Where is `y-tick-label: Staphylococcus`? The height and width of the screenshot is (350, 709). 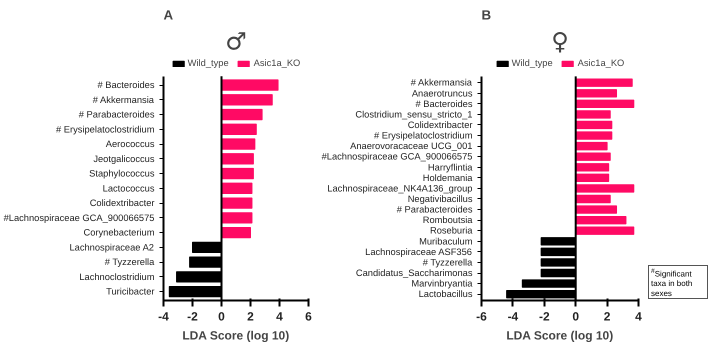
y-tick-label: Staphylococcus is located at coordinates (122, 173).